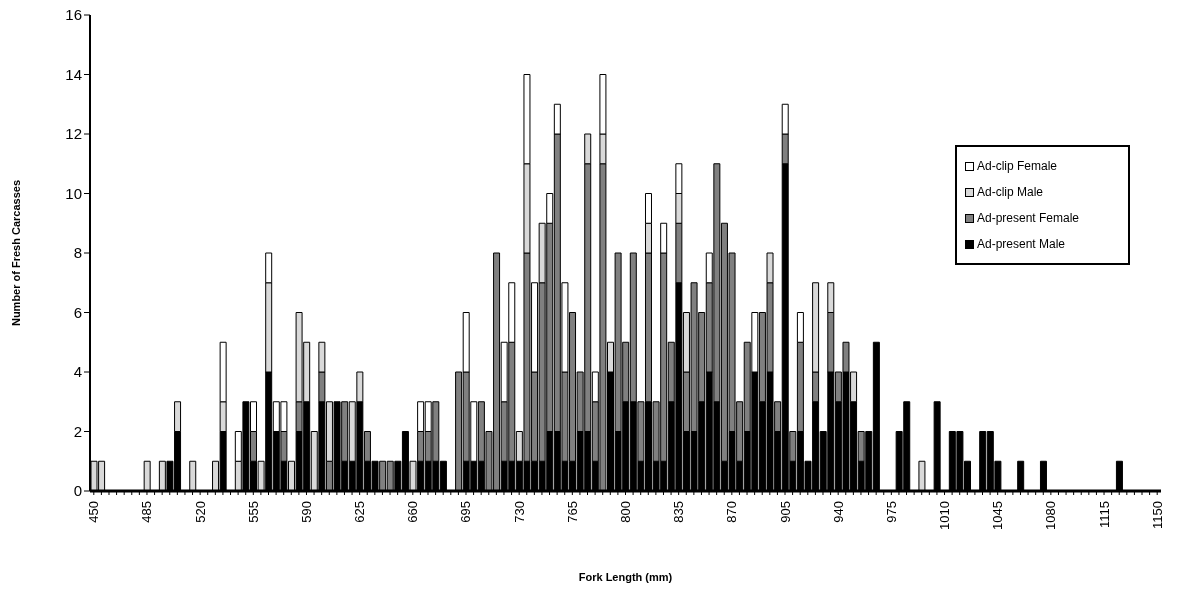  I want to click on x-tick-label: 520, so click(200, 512).